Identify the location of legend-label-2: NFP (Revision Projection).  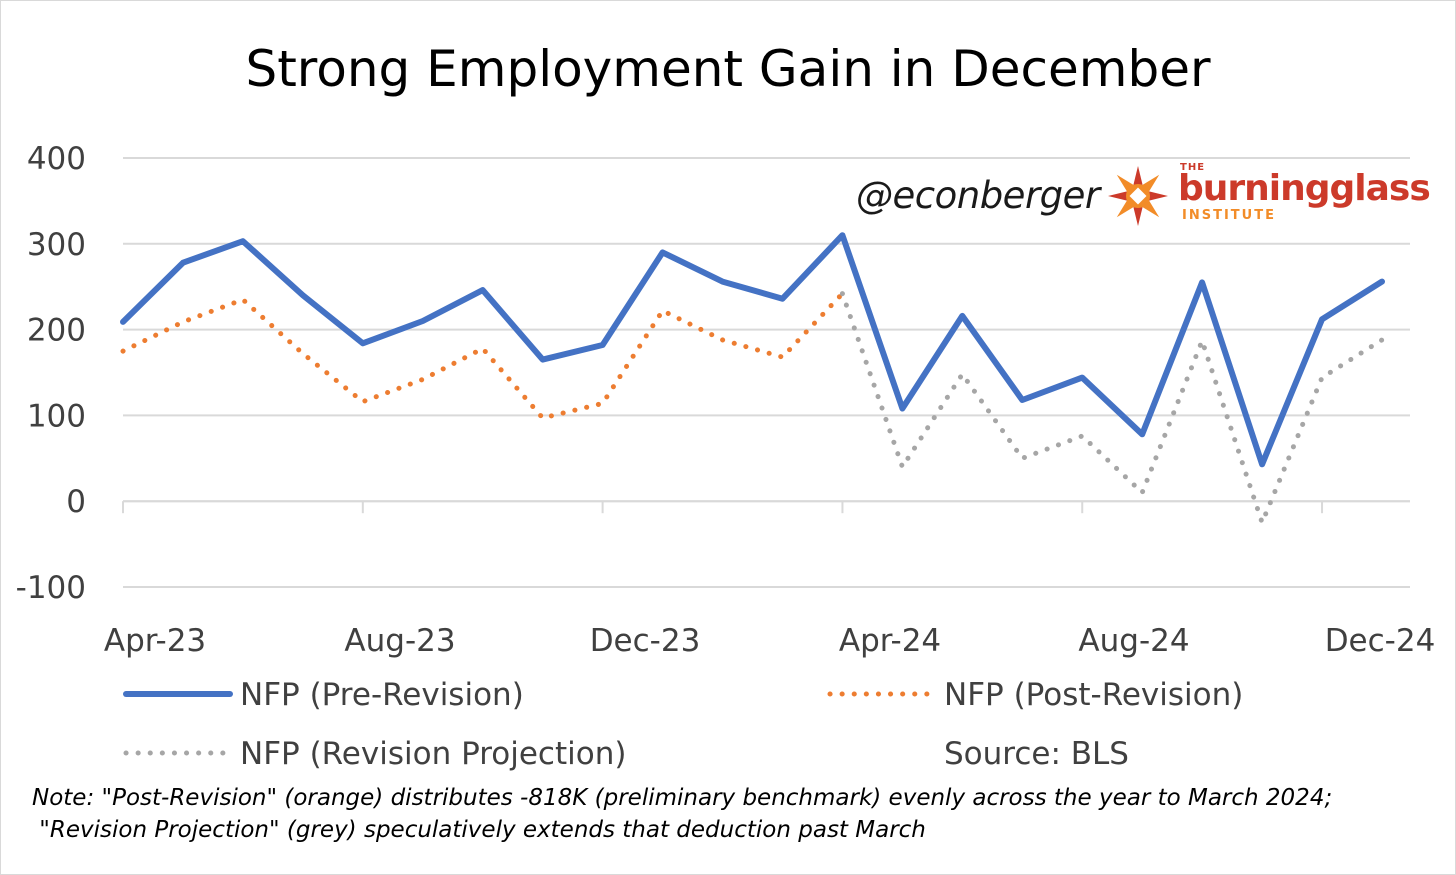
(433, 754).